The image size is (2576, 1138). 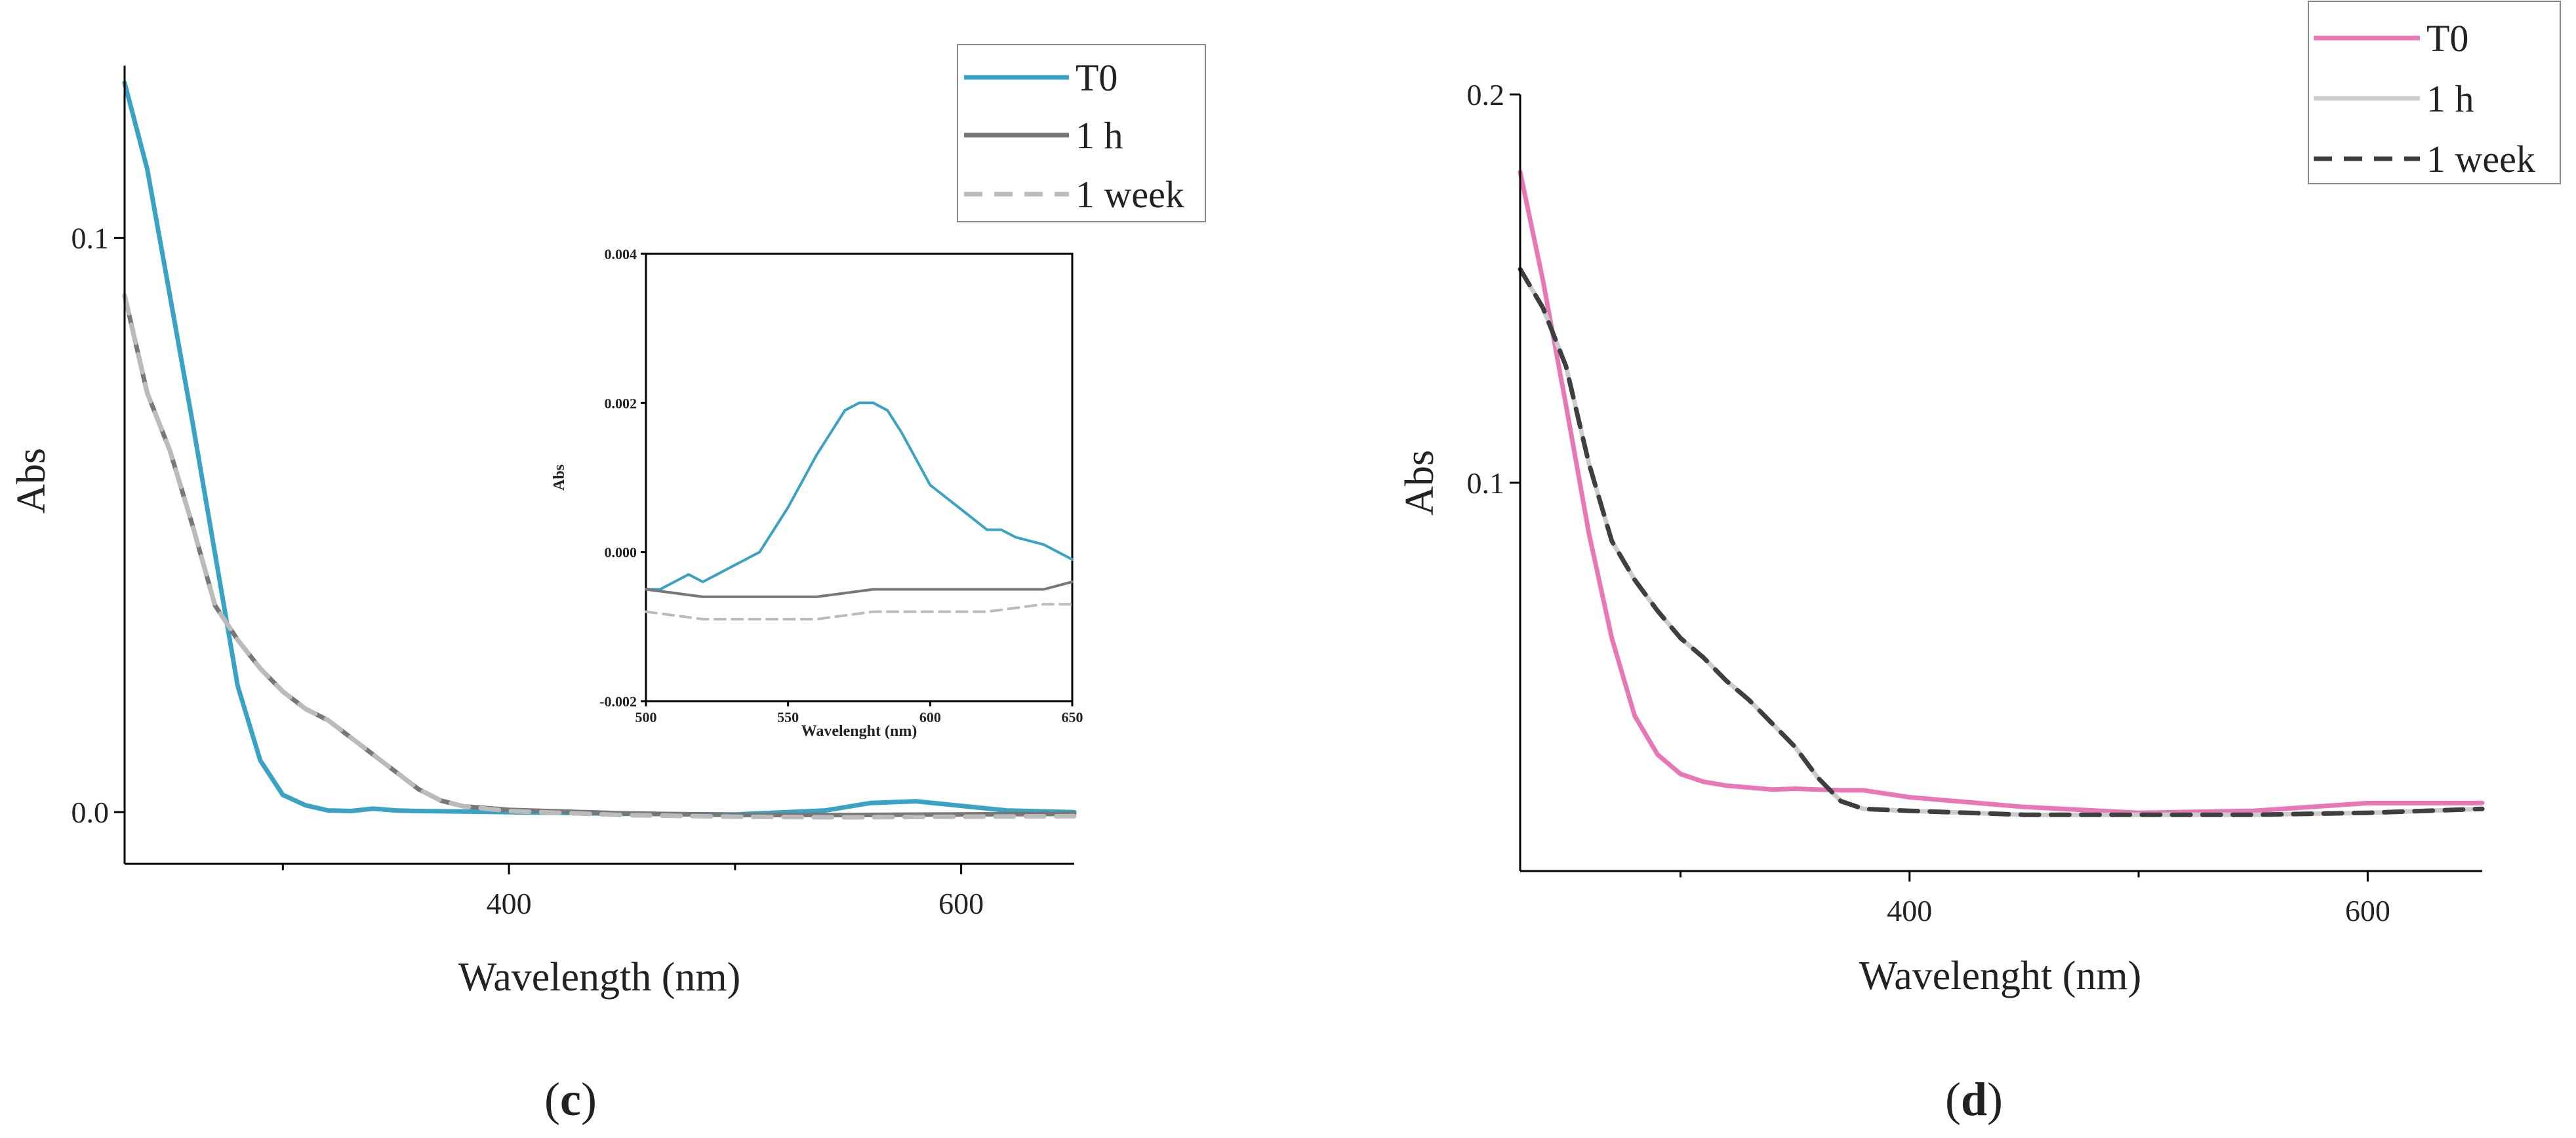 I want to click on inset-x-tick-label: 600, so click(x=930, y=717).